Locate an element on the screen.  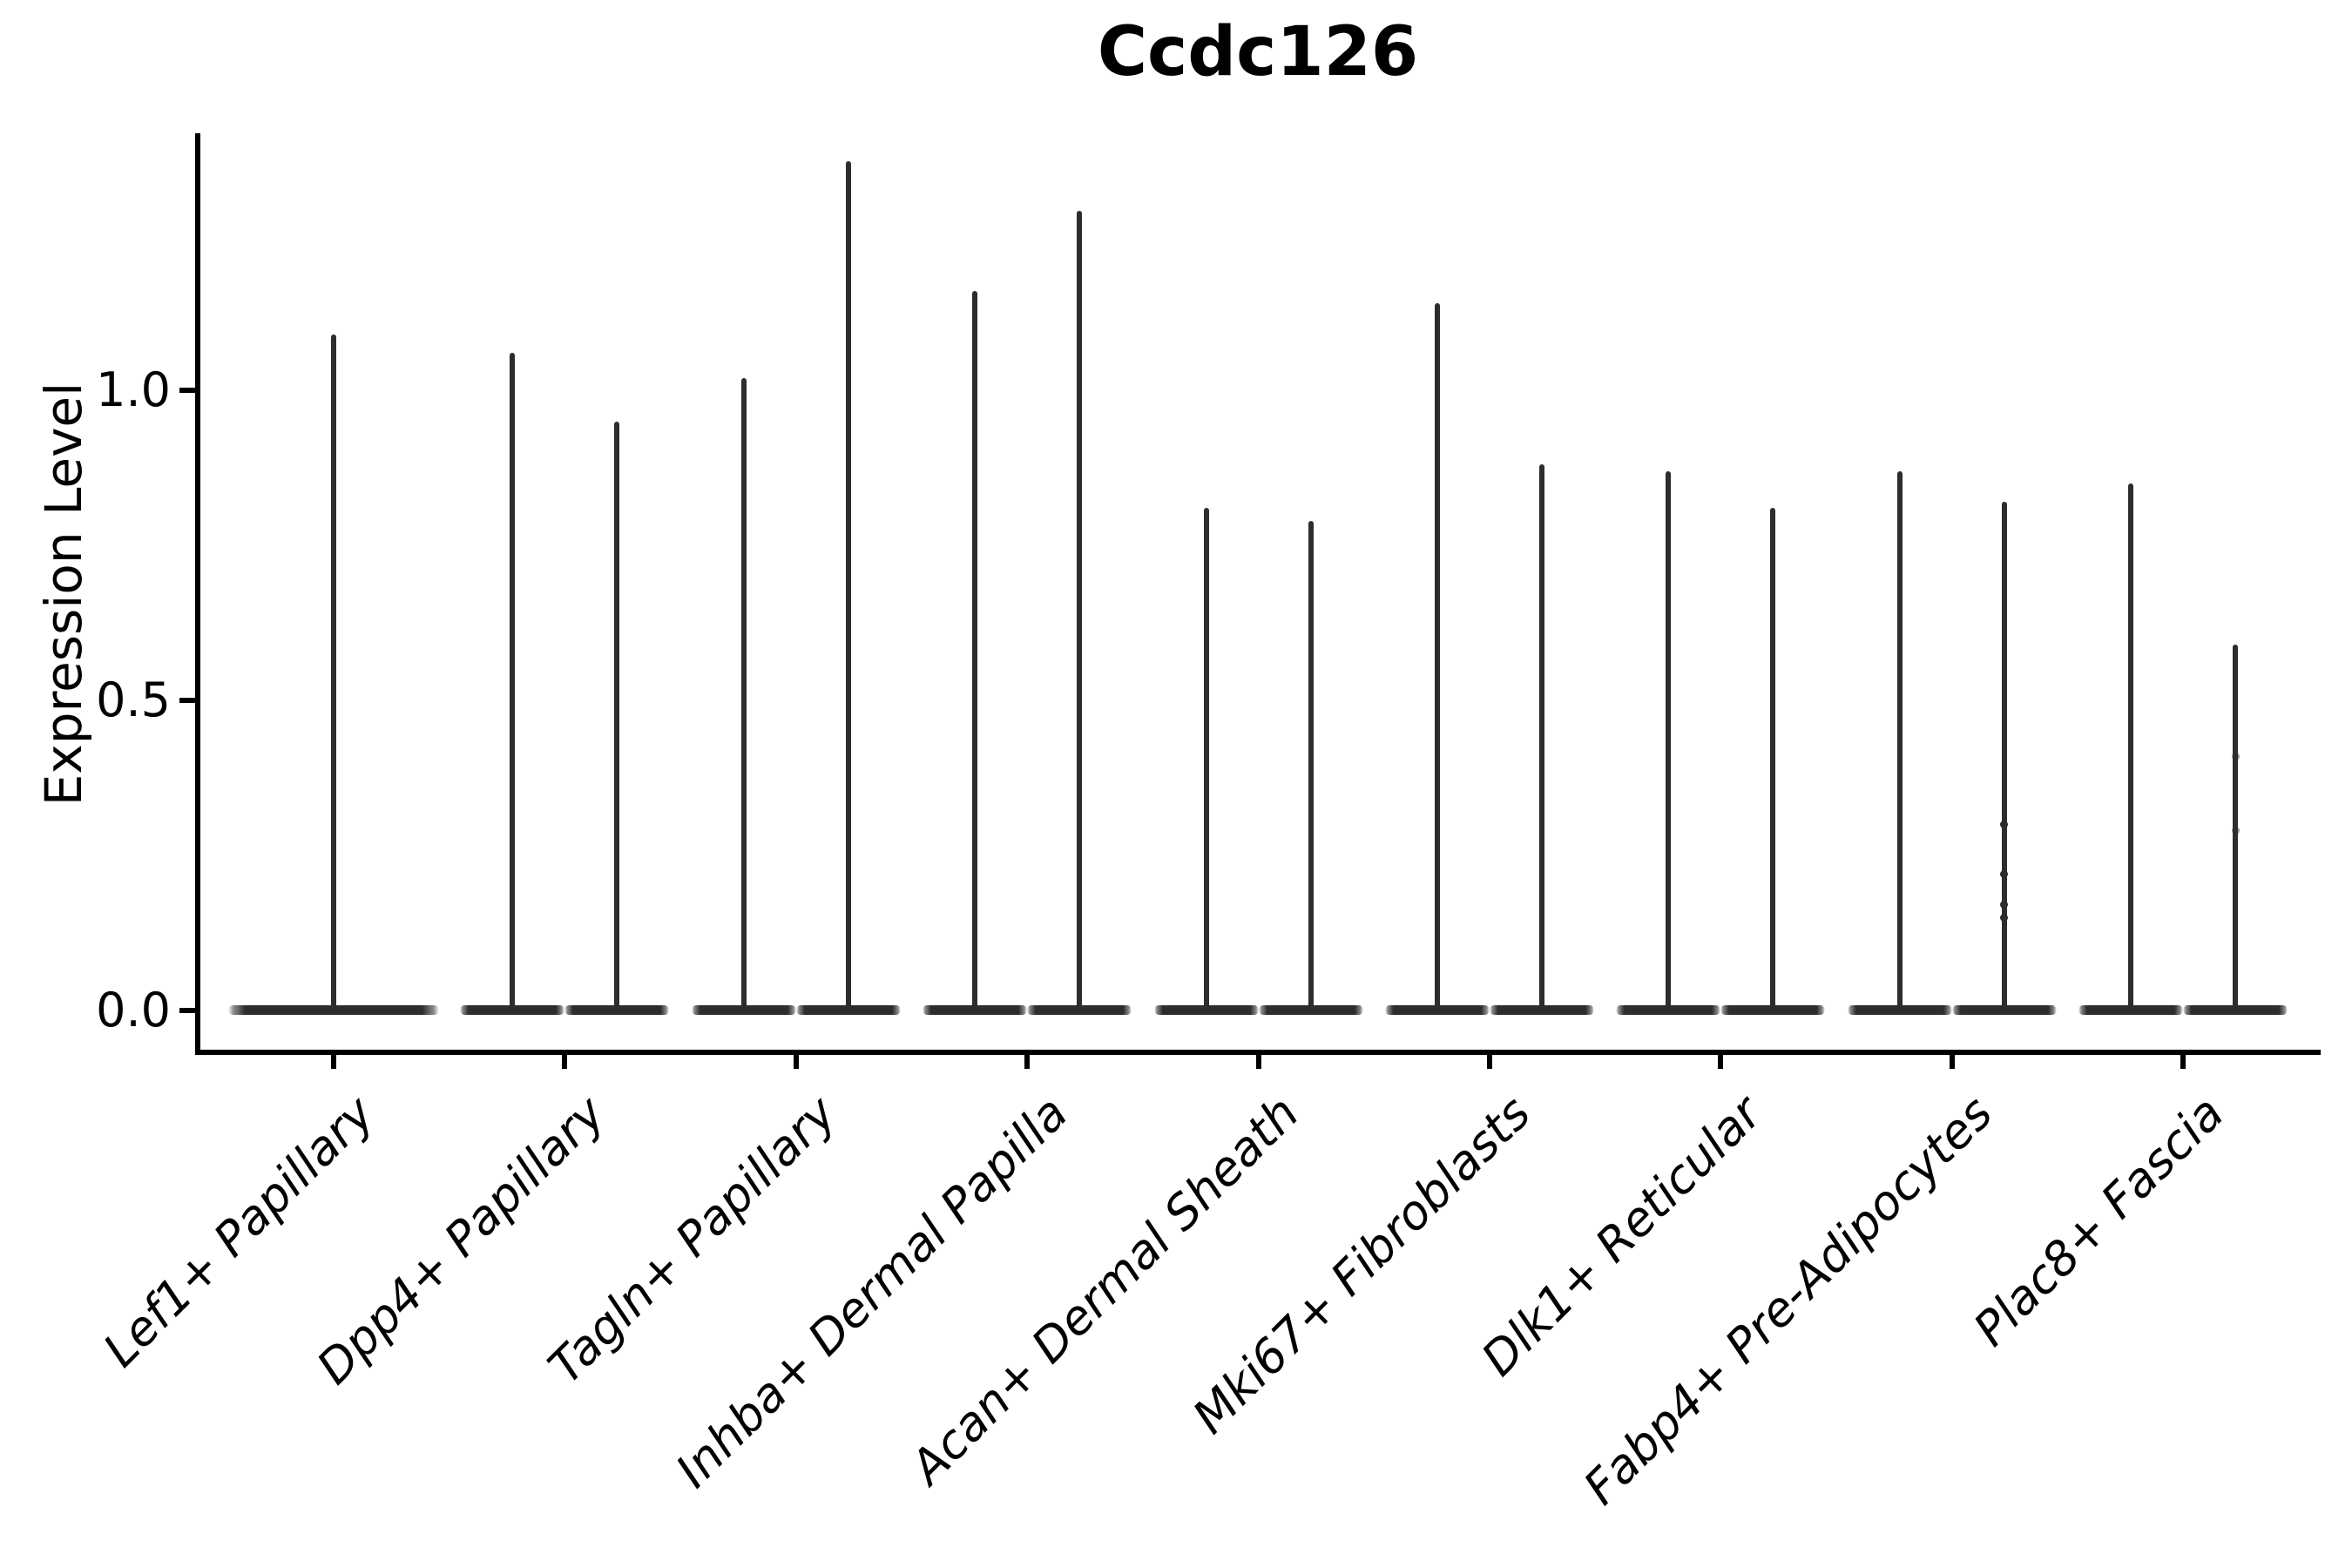
y-tick-label: 0.0 is located at coordinates (134, 1010).